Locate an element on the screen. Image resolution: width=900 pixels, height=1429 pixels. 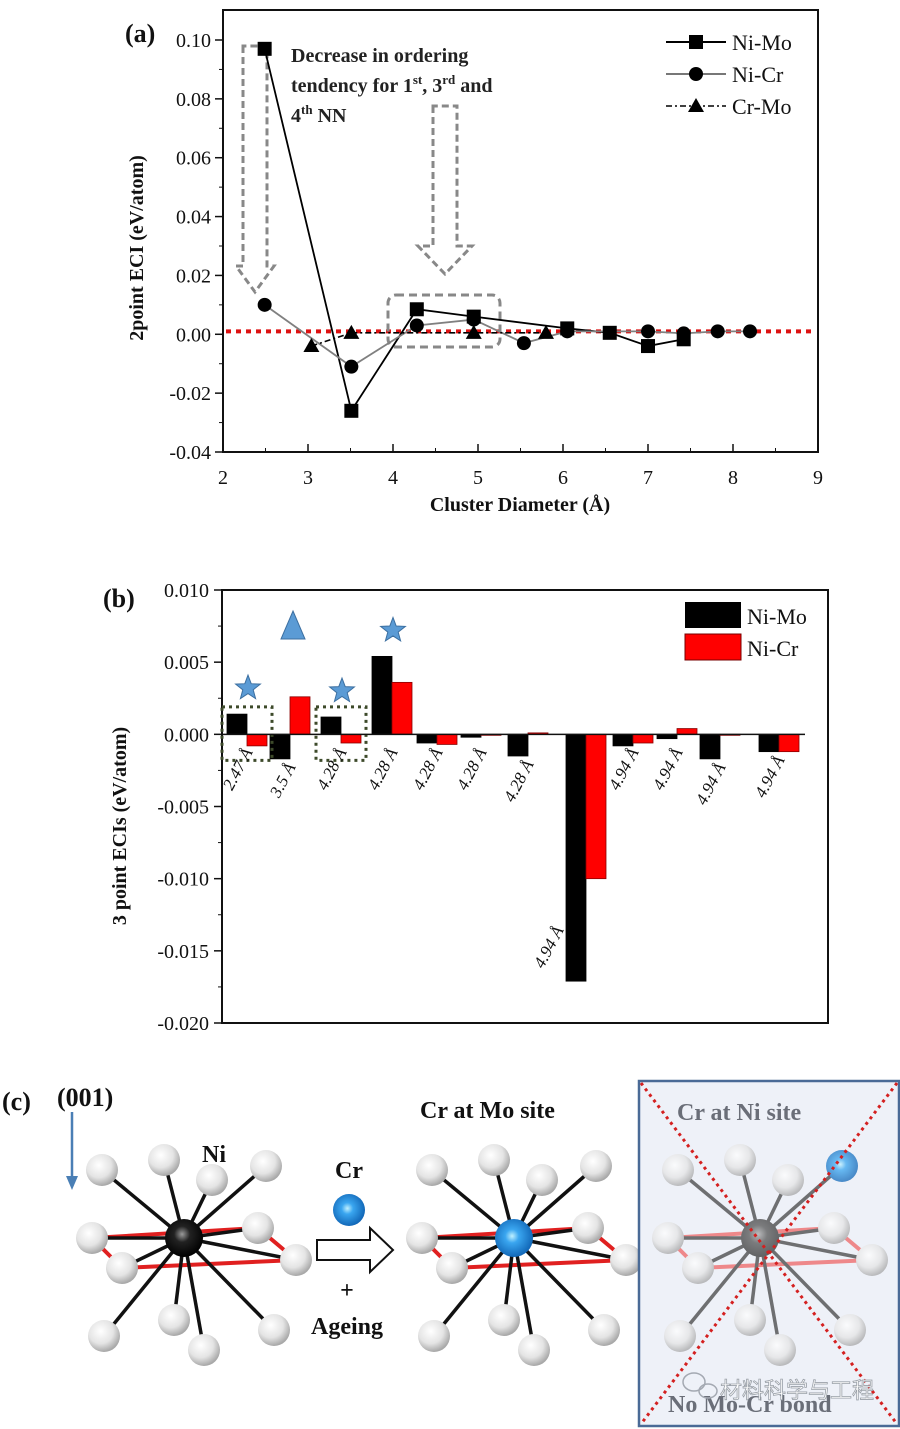
cr-atom-icon is located at coordinates (349, 1210).